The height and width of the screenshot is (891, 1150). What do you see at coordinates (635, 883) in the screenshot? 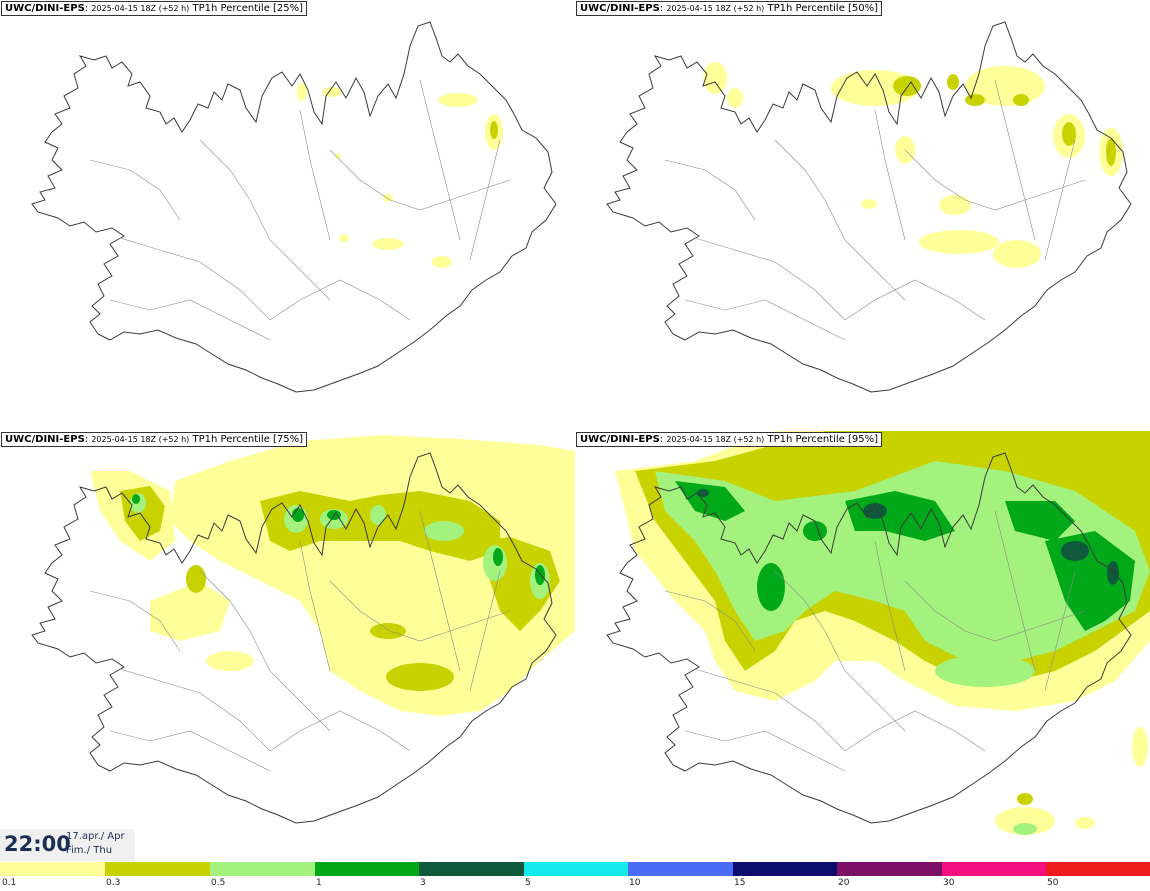
I see `legend-tick: 10` at bounding box center [635, 883].